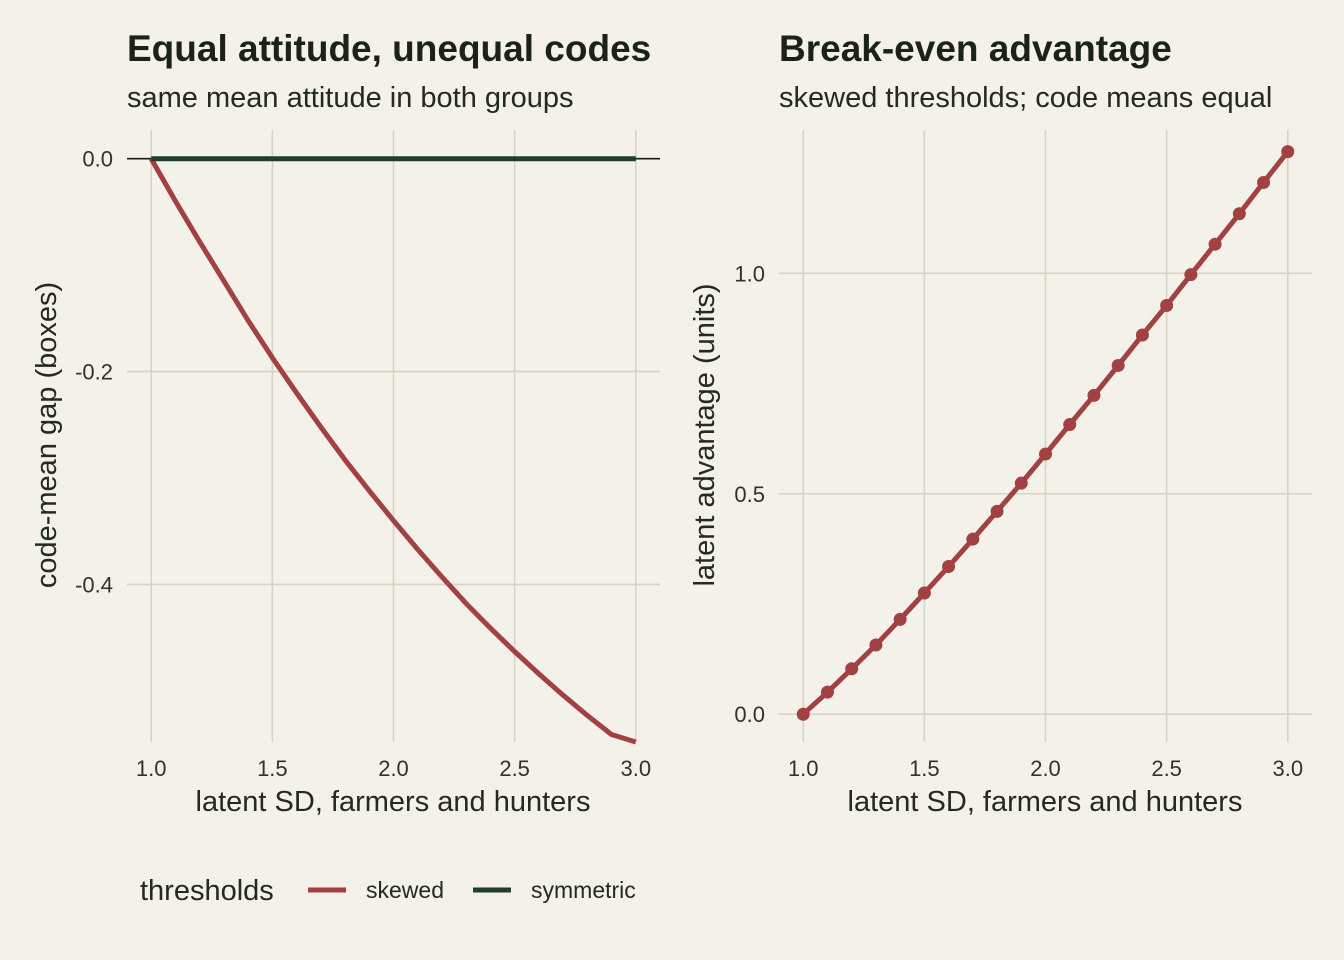  Describe the element at coordinates (47, 435) in the screenshot. I see `panel-gap-y-axis-label: code-mean gap (boxes)` at that location.